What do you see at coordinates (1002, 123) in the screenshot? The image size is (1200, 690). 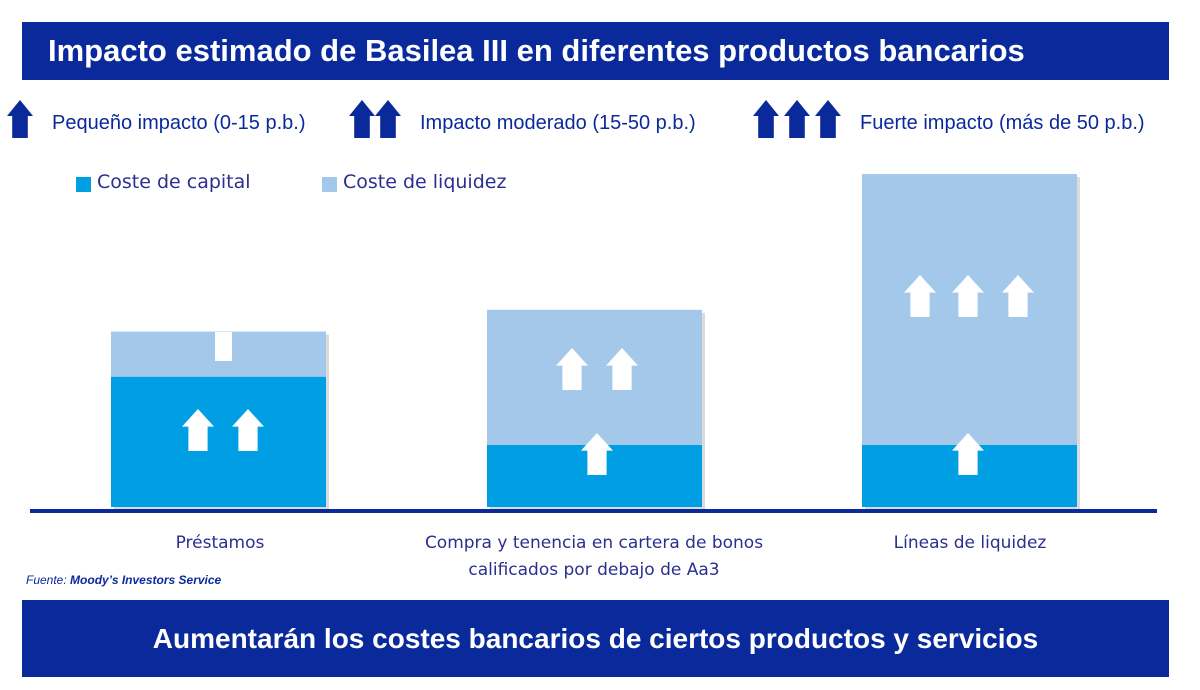 I see `legend-strong-impact: Fuerte impacto (más de 50 p.b.)` at bounding box center [1002, 123].